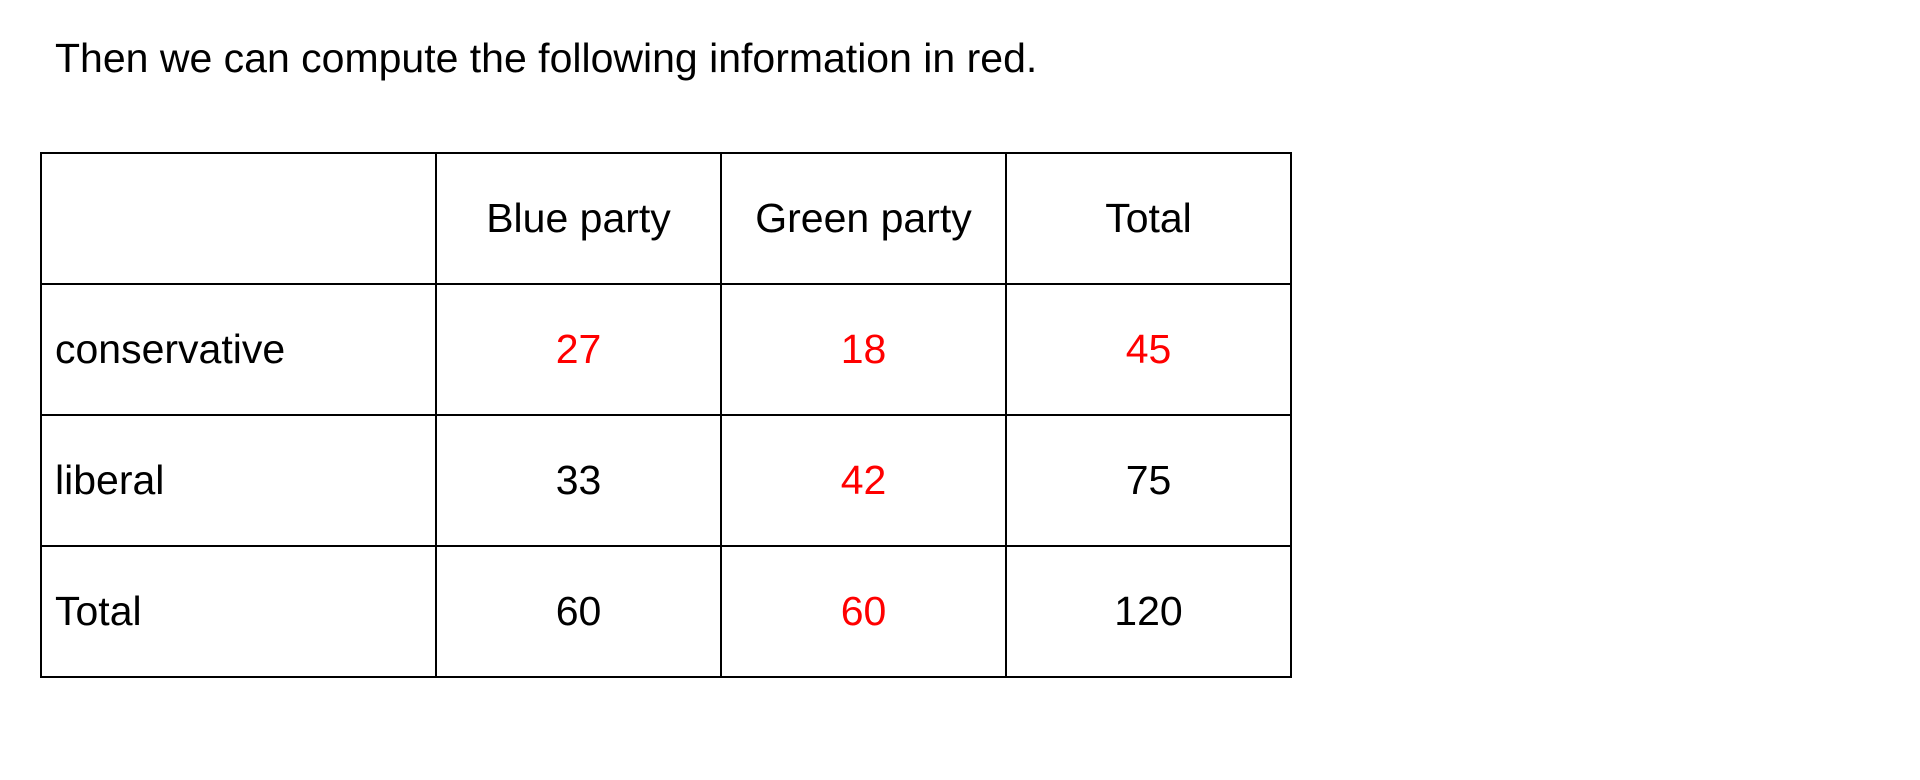 This screenshot has height=780, width=1920. I want to click on row-label-conservative: conservative, so click(238, 349).